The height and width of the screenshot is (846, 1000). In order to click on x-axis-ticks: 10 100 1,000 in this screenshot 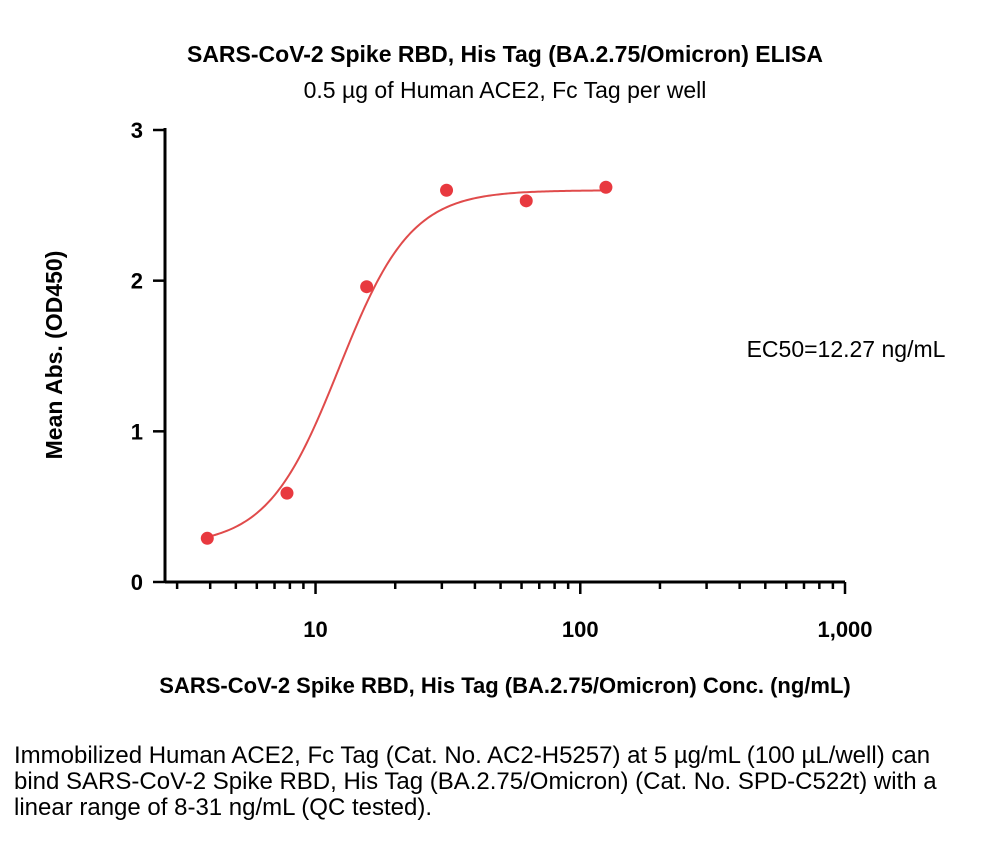, I will do `click(524, 612)`.